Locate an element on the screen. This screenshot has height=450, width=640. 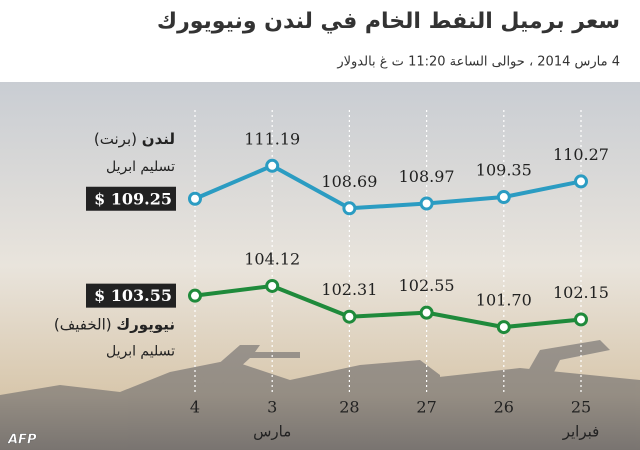
data-label: 104.12 is located at coordinates (272, 258).